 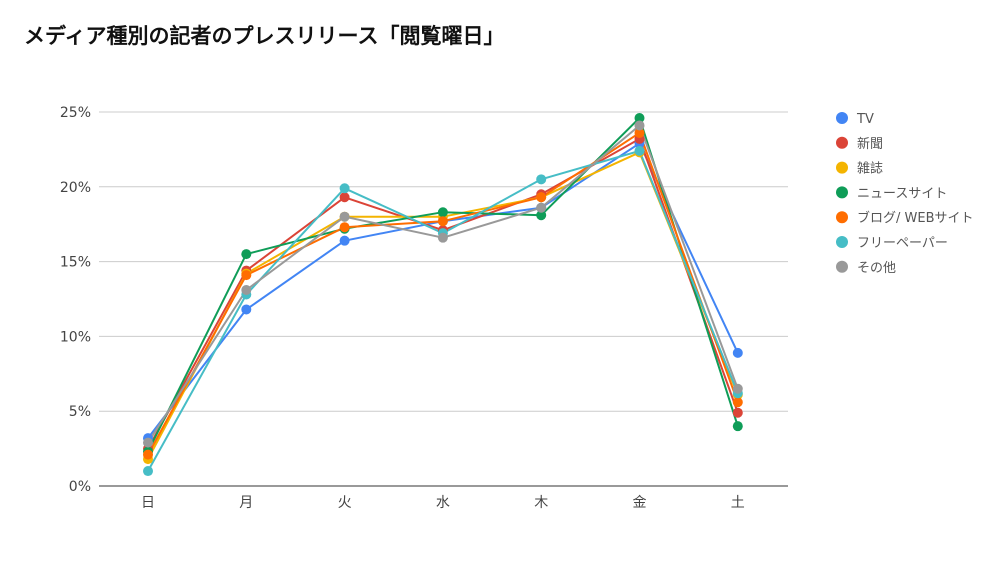 I want to click on x-tick-label: 木, so click(x=541, y=503).